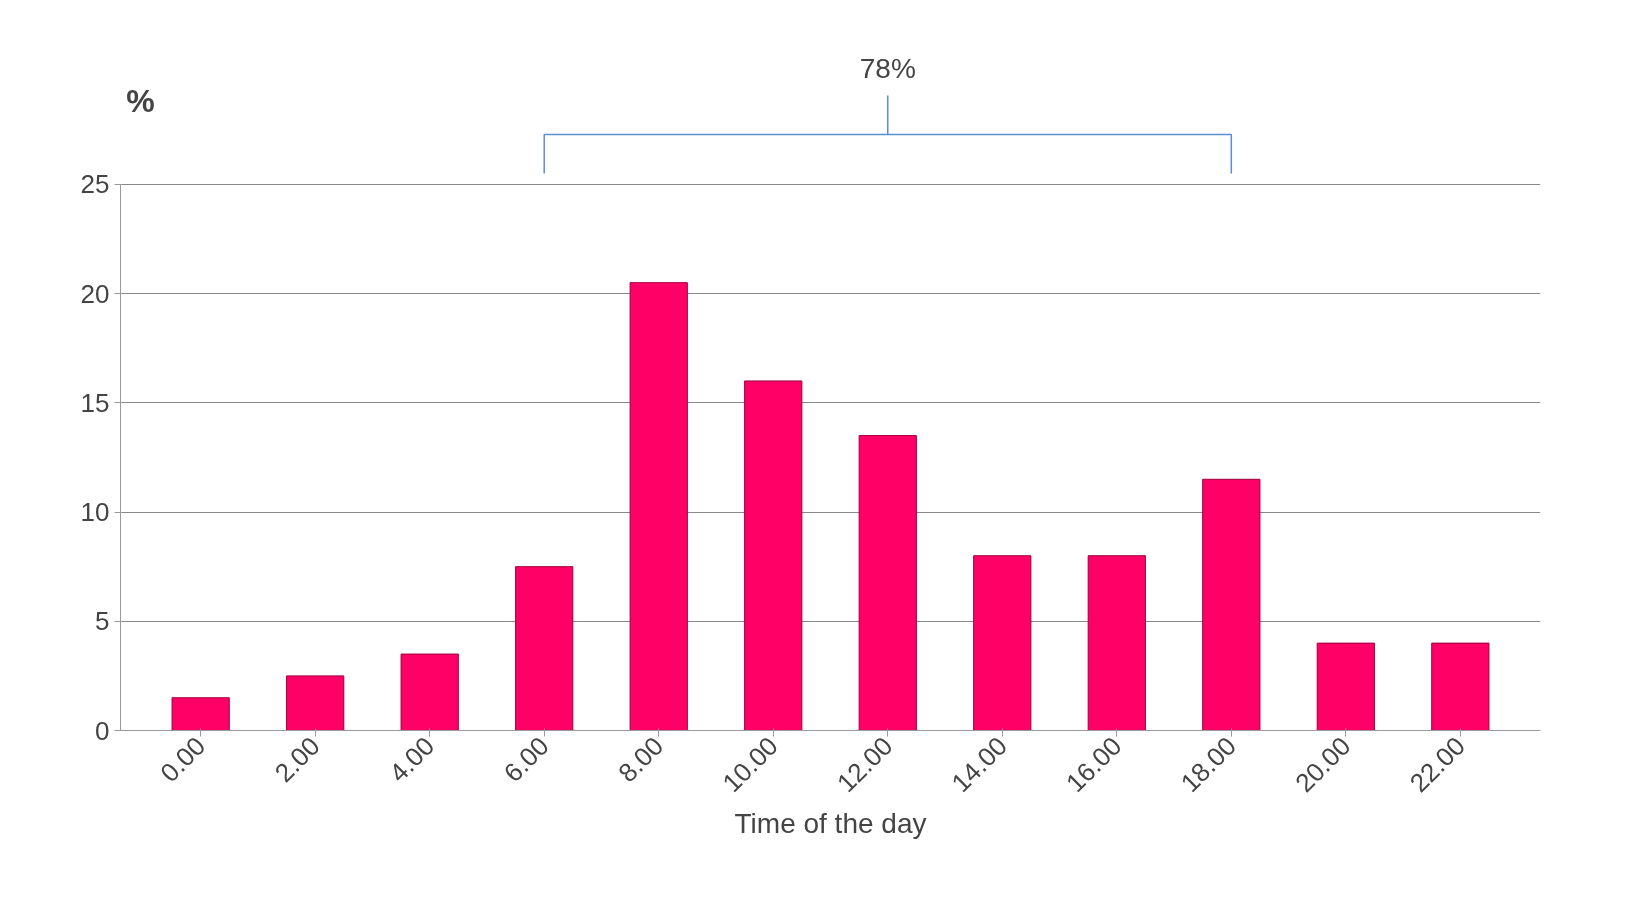 The height and width of the screenshot is (909, 1647). I want to click on x-tick-label: 0.00, so click(183, 759).